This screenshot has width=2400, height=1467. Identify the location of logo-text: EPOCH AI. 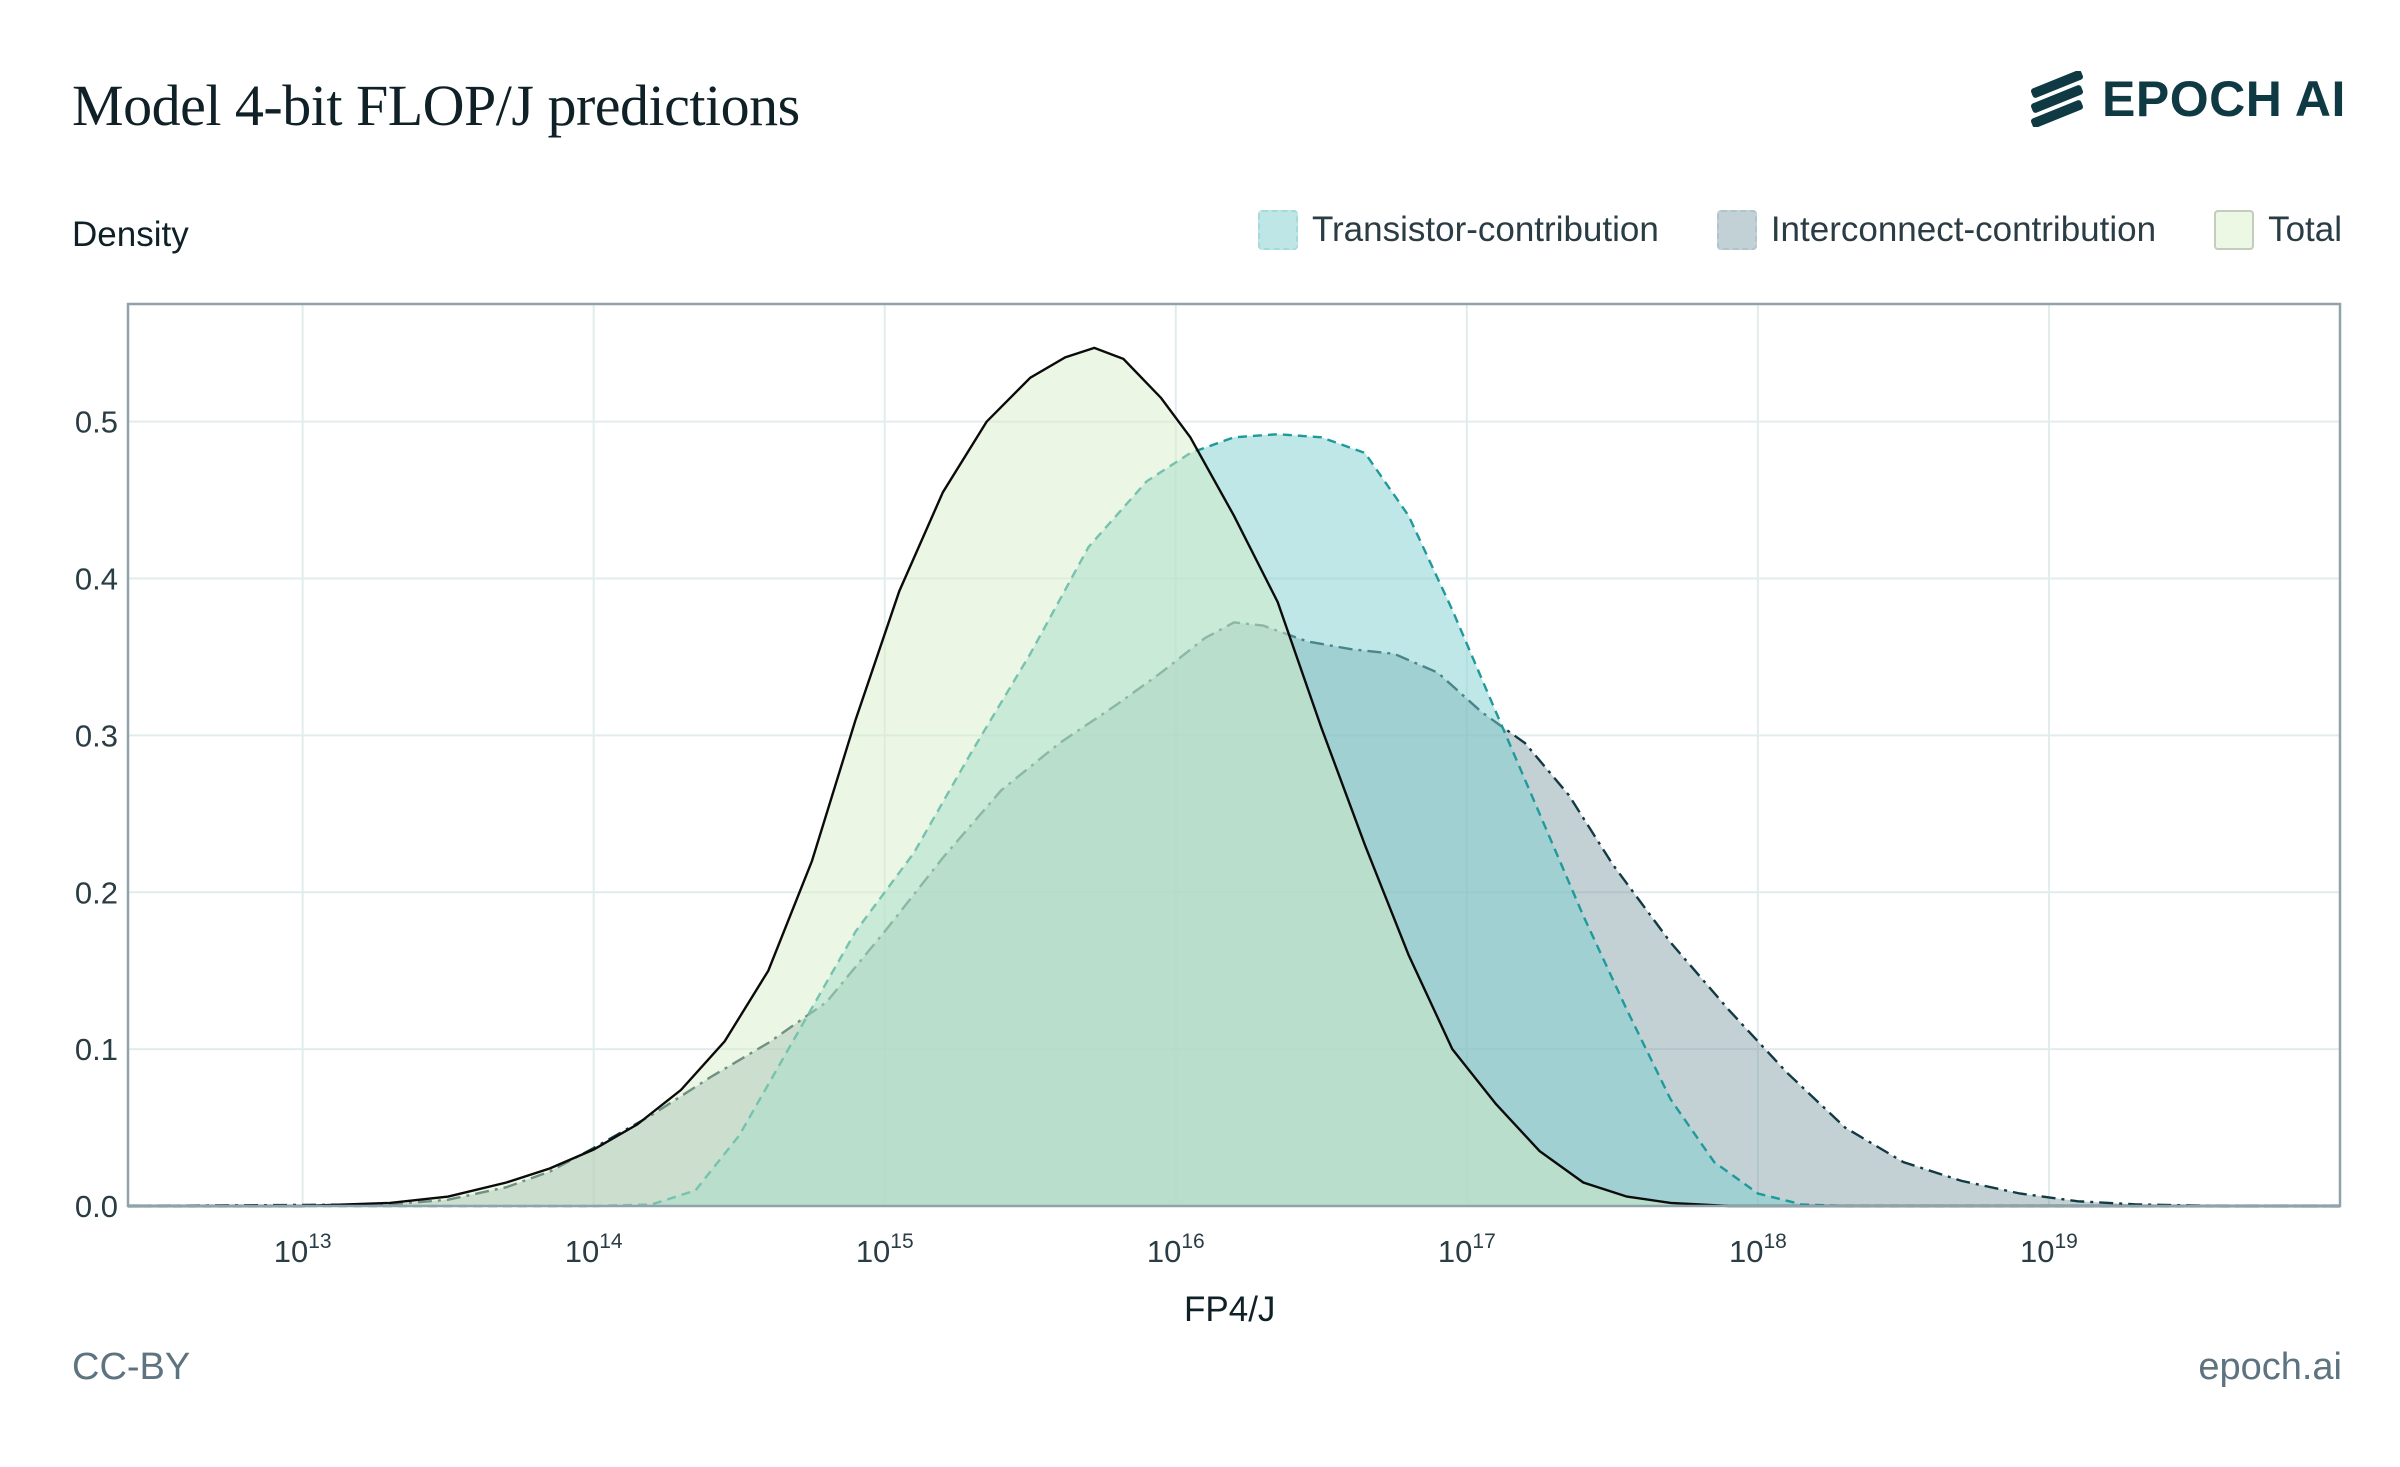
(2224, 99).